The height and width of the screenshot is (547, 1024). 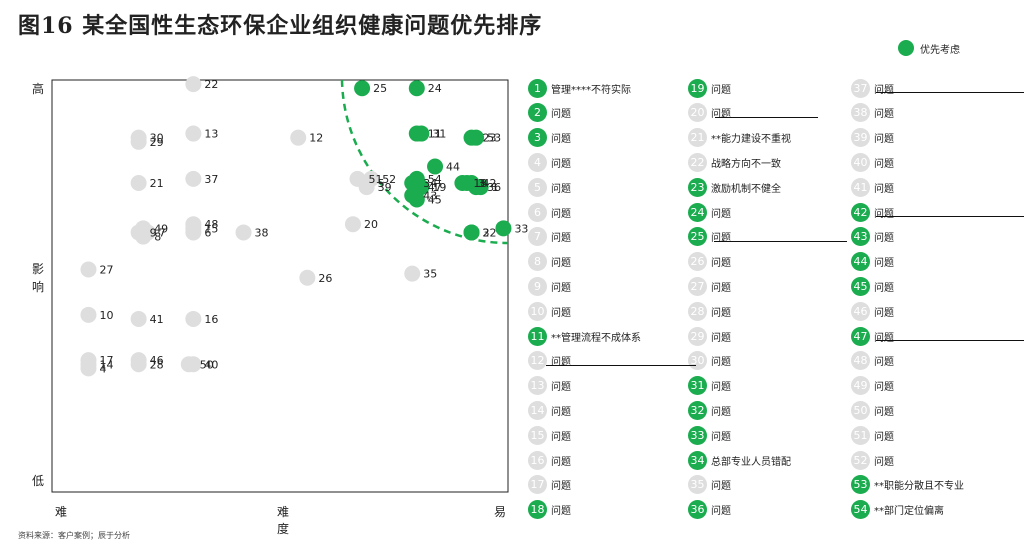 What do you see at coordinates (280, 26) in the screenshot?
I see `page-title: 图16 某全国性生态环保企业组织健康问题优先排序` at bounding box center [280, 26].